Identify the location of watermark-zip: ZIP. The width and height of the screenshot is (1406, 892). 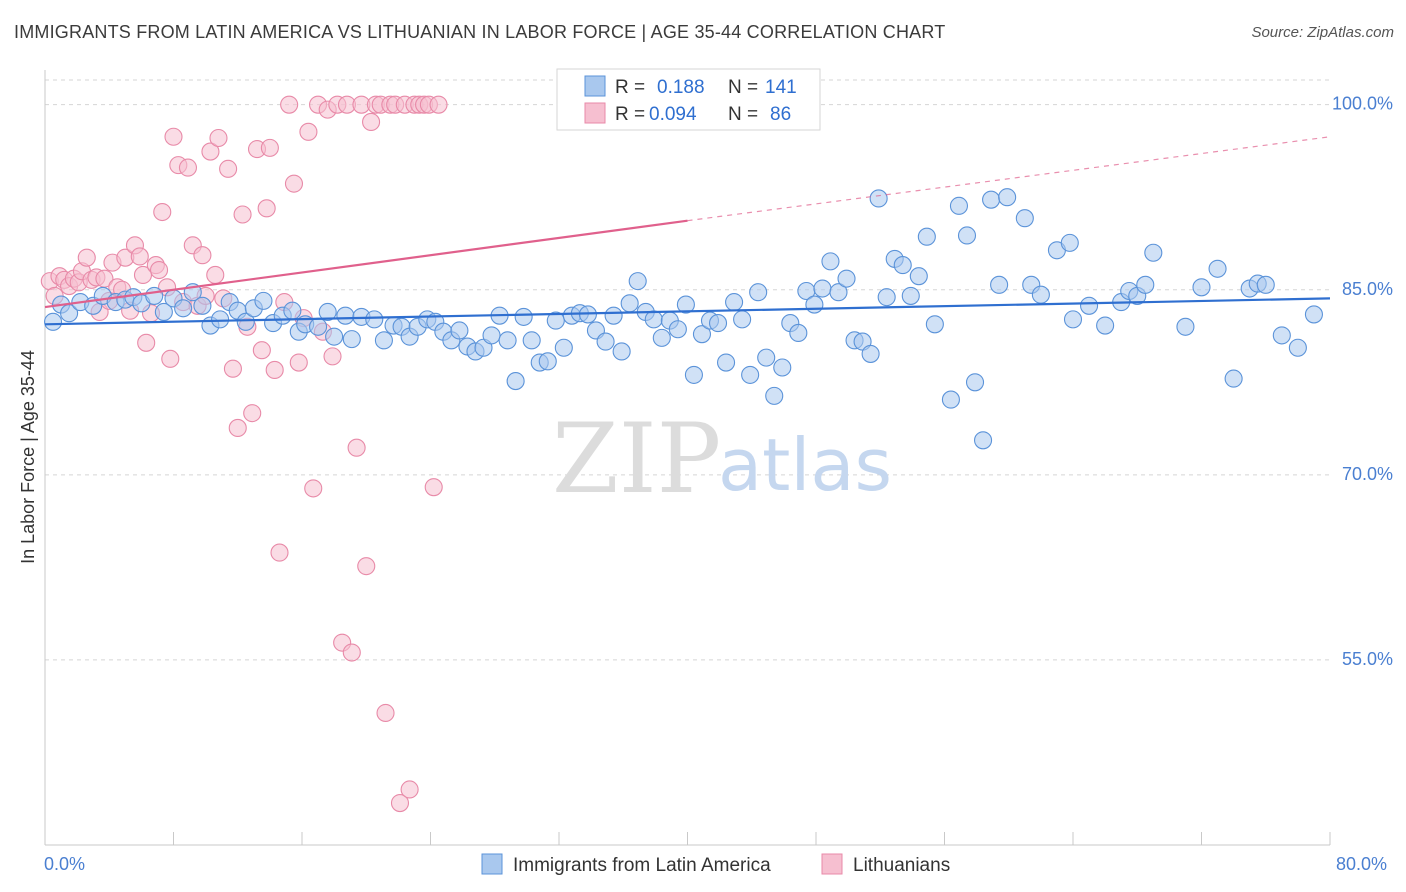
(636, 459).